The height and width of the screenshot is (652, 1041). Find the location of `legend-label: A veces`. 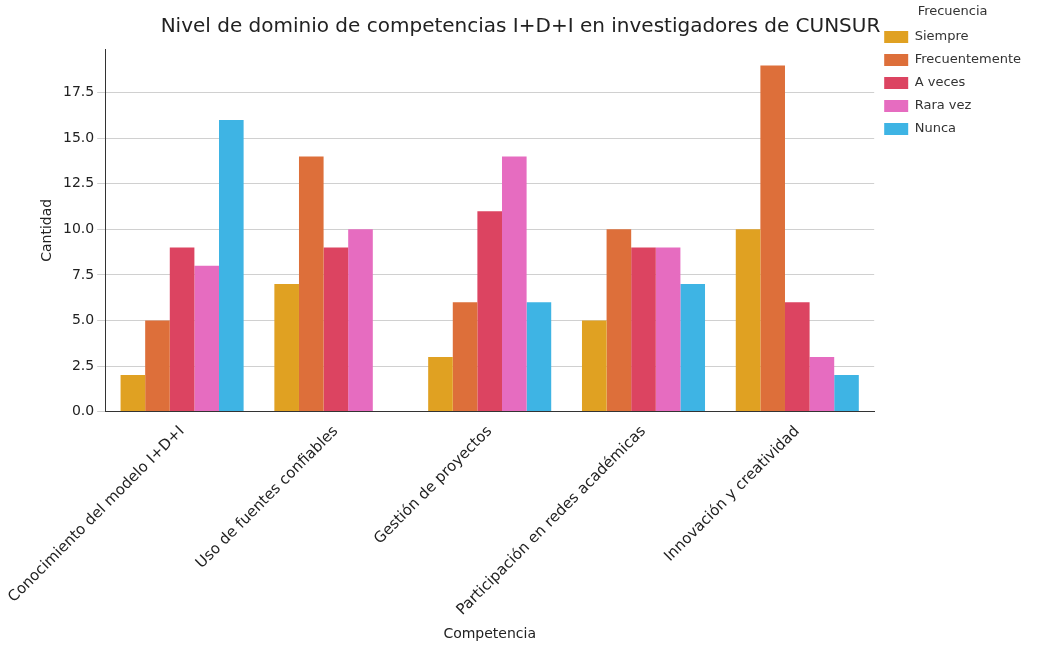

legend-label: A veces is located at coordinates (940, 82).